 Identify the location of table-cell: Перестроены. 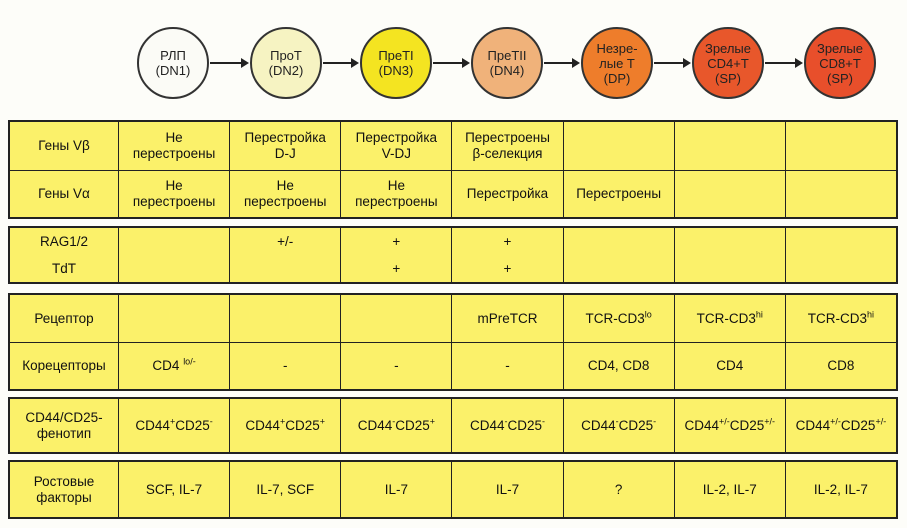
(618, 194).